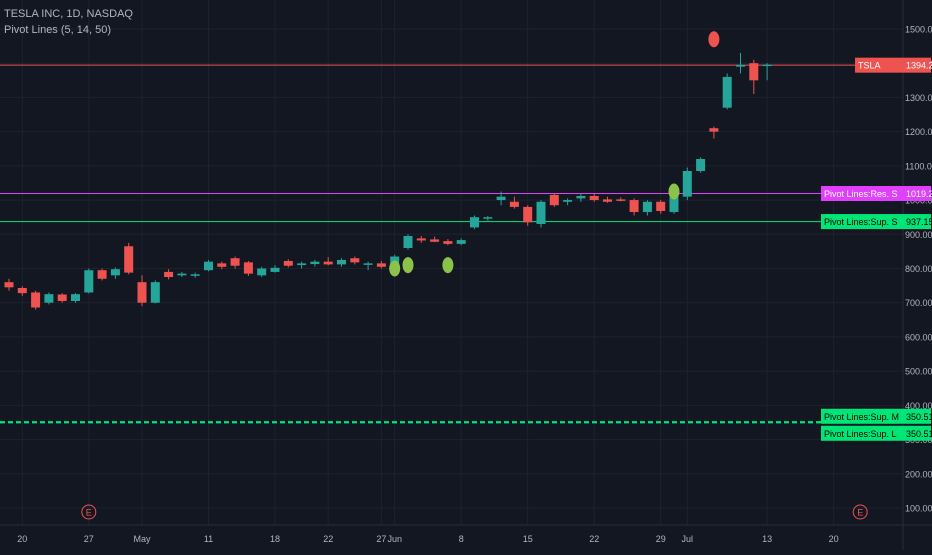 This screenshot has height=555, width=932. Describe the element at coordinates (918, 372) in the screenshot. I see `y-tick-label: 500.00` at that location.